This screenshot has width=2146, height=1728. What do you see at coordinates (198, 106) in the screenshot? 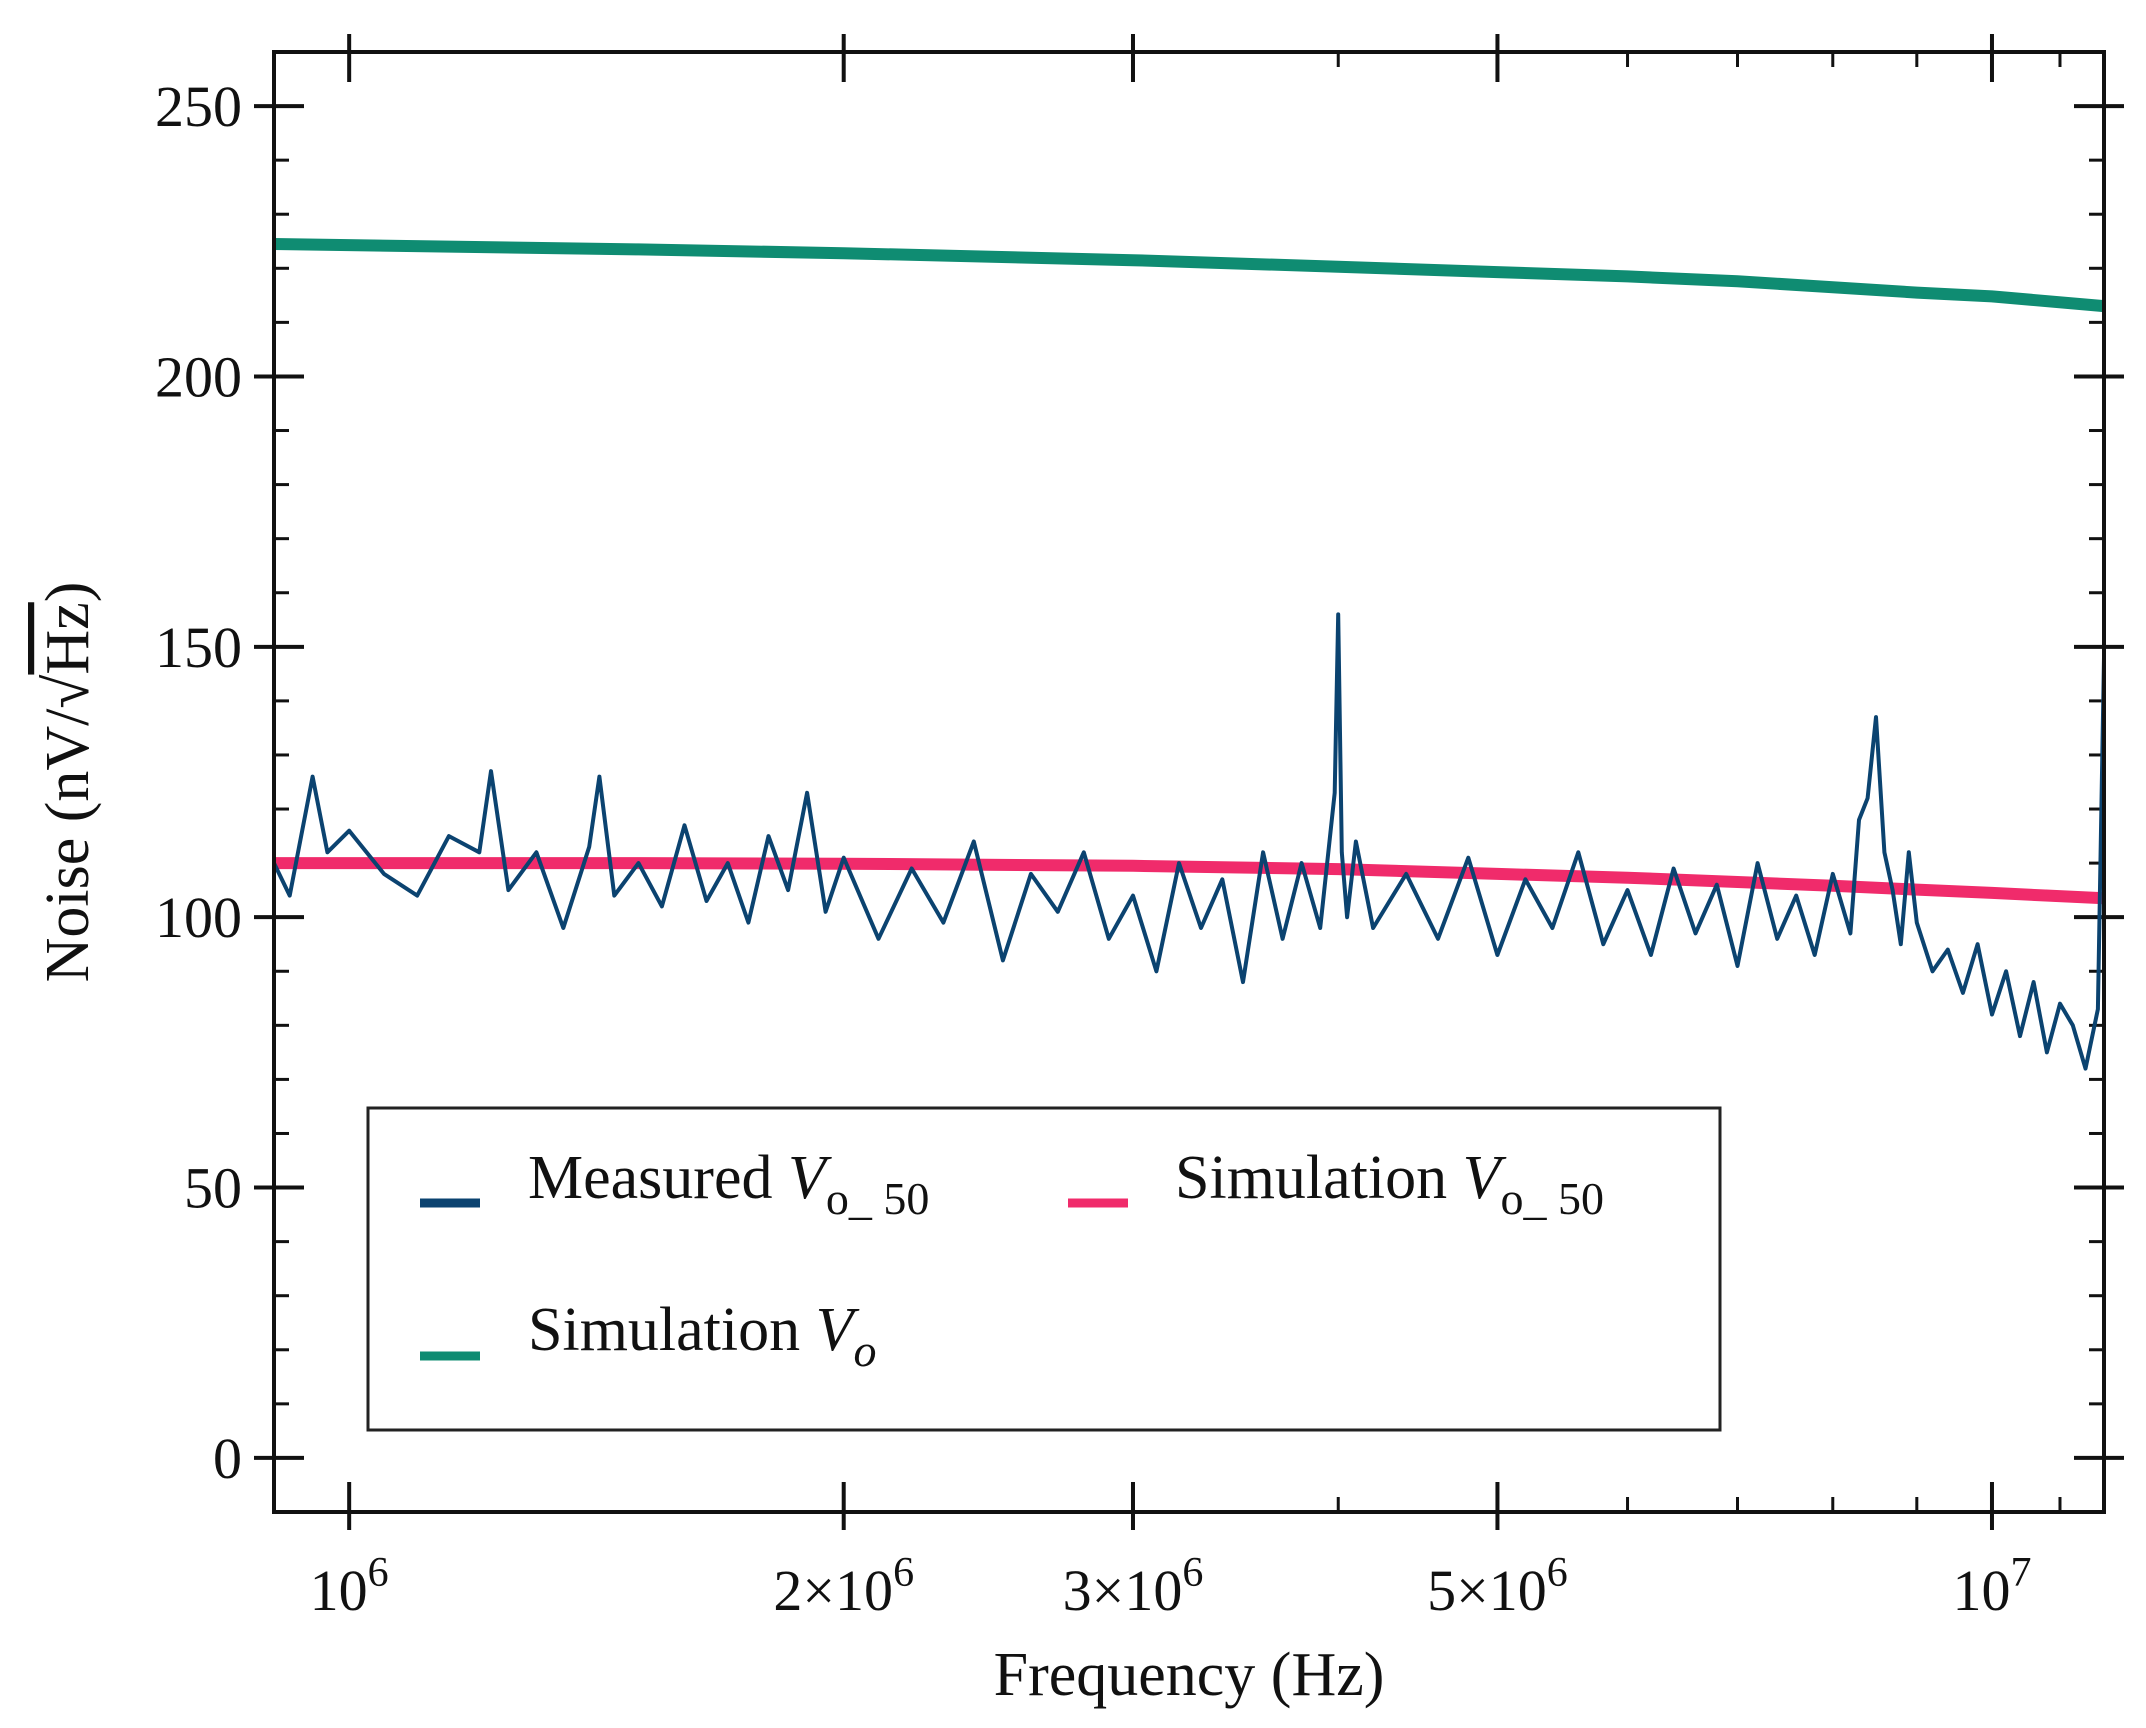
I see `y-tick-label: 250` at bounding box center [198, 106].